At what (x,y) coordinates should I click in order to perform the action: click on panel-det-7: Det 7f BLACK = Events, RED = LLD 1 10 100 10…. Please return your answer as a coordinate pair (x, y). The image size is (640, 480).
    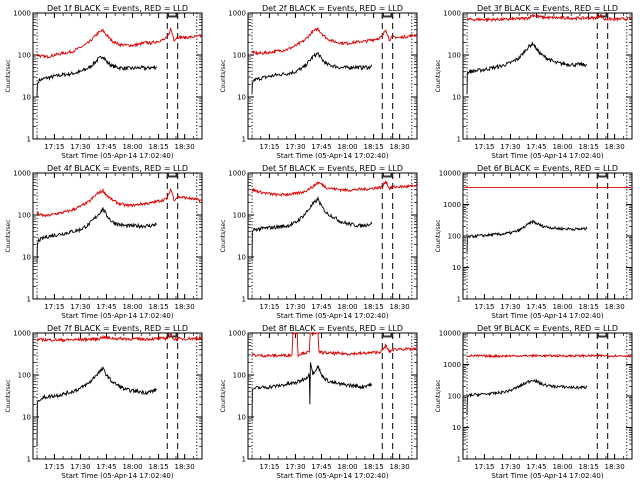
    Looking at the image, I should click on (104, 402).